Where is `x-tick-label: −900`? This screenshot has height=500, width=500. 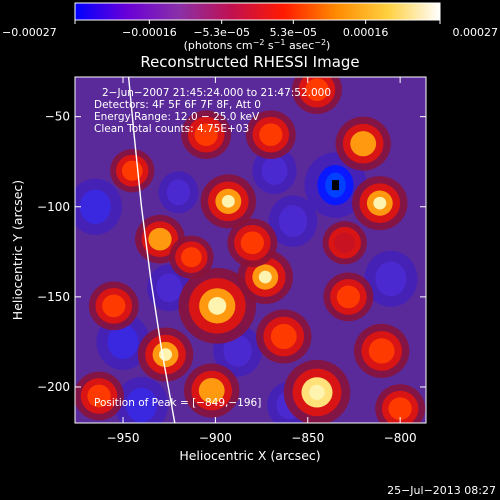
x-tick-label: −900 is located at coordinates (215, 438).